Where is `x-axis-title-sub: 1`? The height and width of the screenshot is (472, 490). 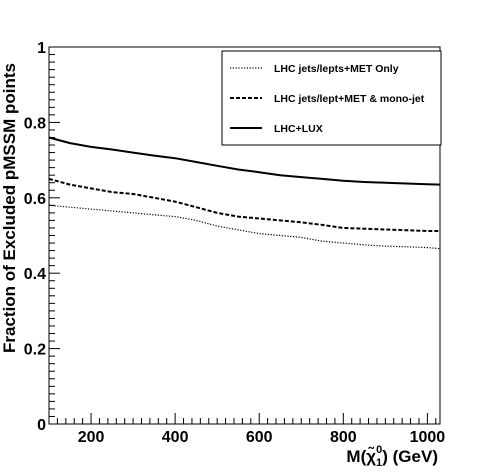 x-axis-title-sub: 1 is located at coordinates (379, 463).